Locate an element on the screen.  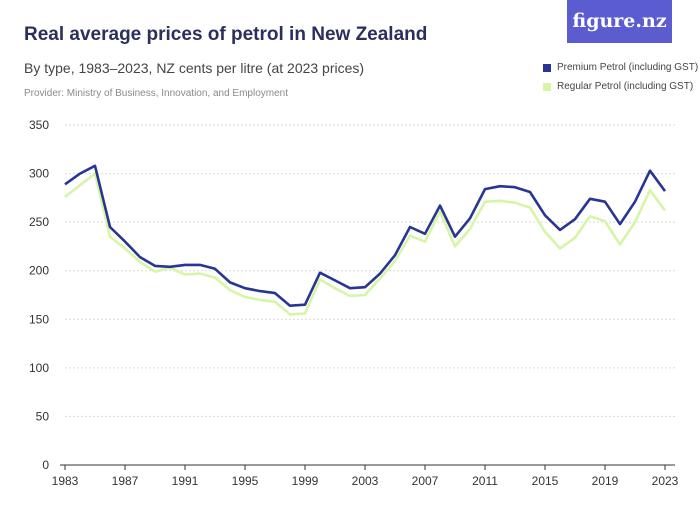
x-tick-label: 1987 is located at coordinates (125, 481).